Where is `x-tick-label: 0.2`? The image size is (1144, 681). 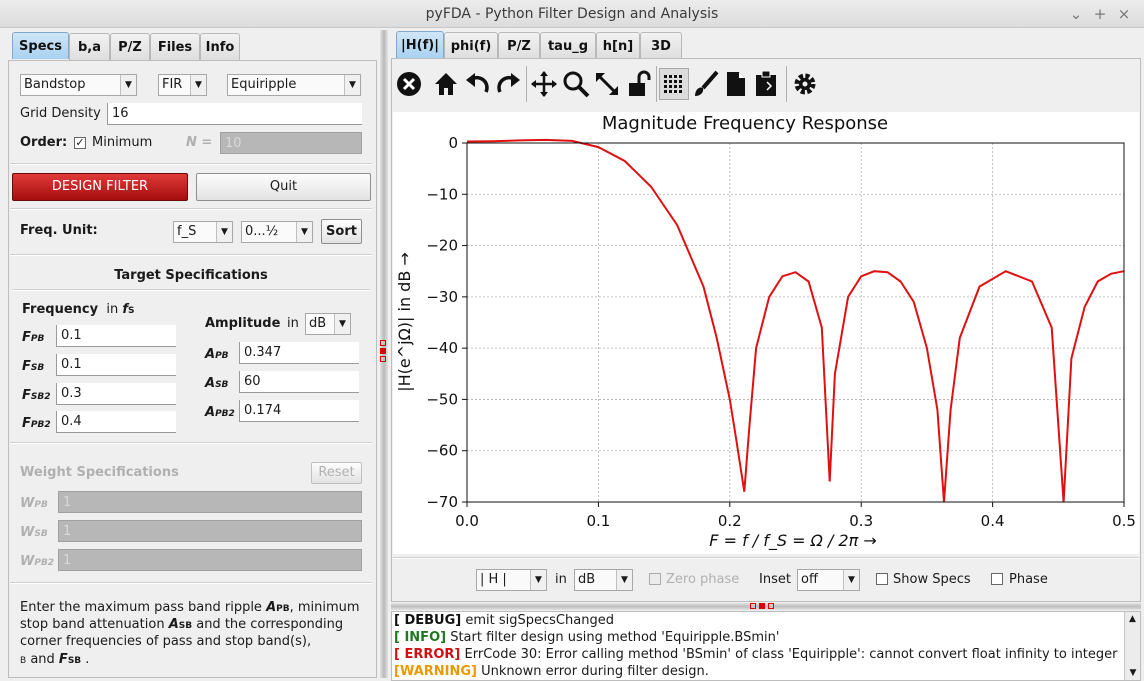
x-tick-label: 0.2 is located at coordinates (730, 521).